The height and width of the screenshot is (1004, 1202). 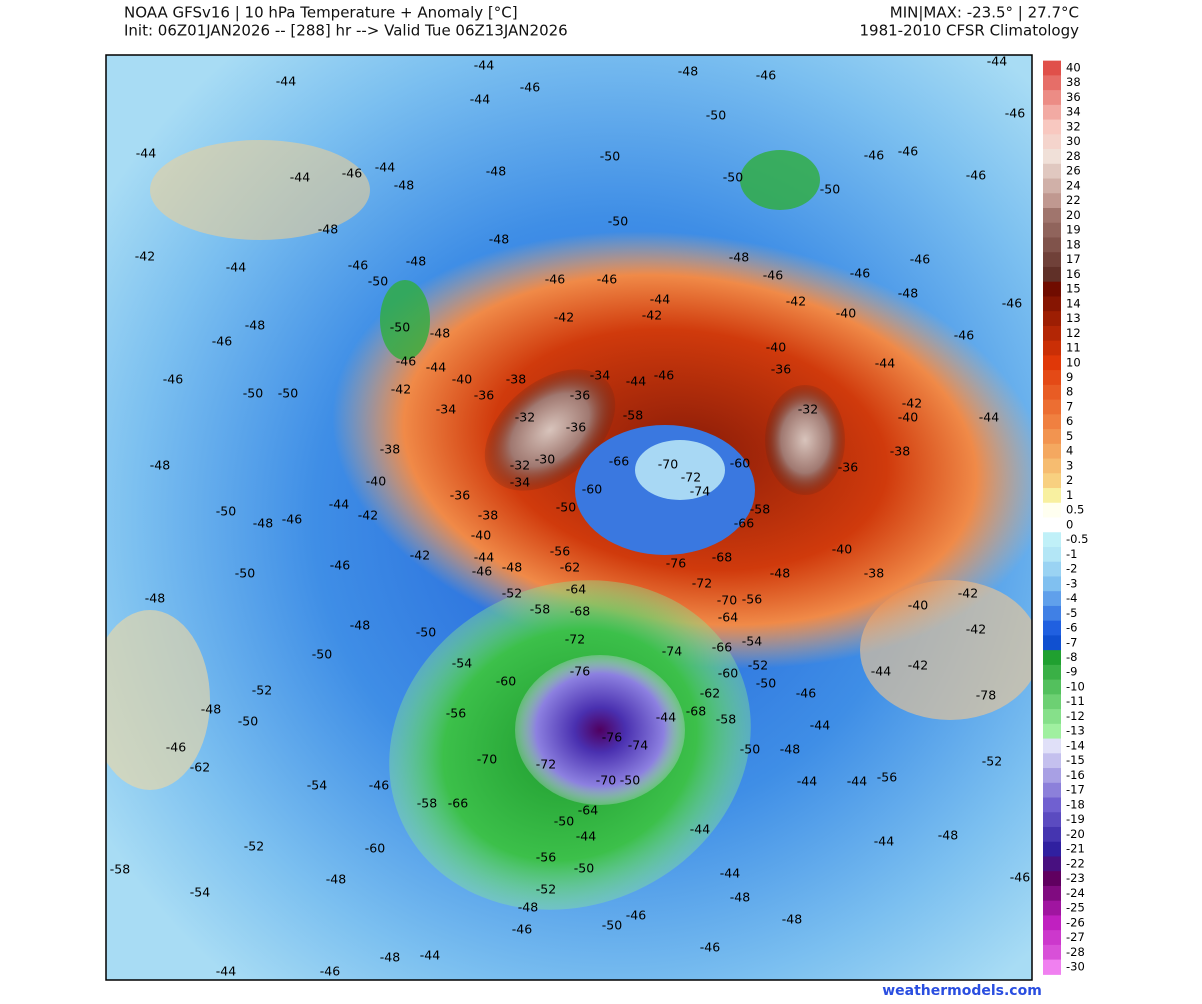 What do you see at coordinates (1073, 200) in the screenshot?
I see `colorbar-label: 22` at bounding box center [1073, 200].